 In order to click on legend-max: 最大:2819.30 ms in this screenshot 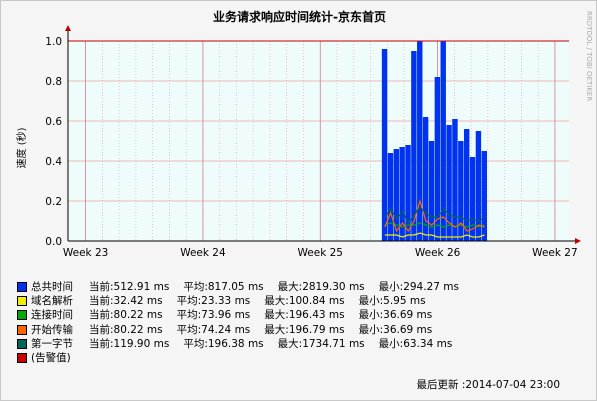, I will do `click(321, 287)`.